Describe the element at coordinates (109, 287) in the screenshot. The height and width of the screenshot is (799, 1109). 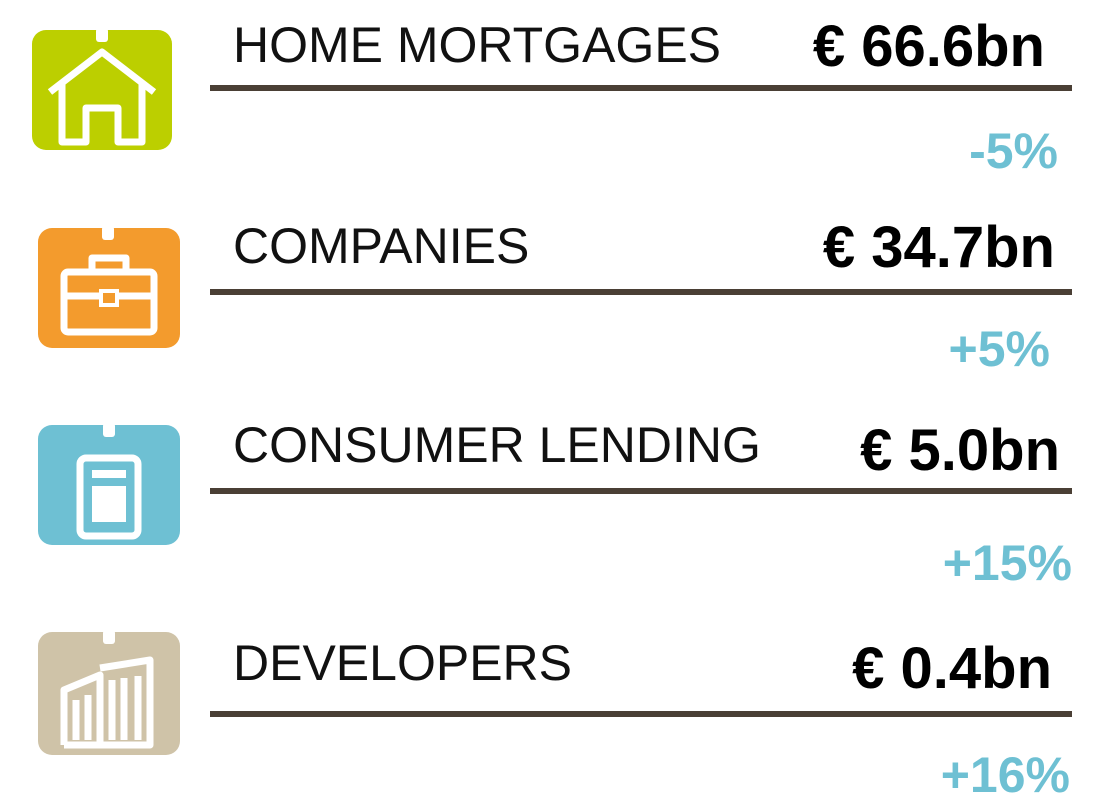
I see `icon-briefcase` at that location.